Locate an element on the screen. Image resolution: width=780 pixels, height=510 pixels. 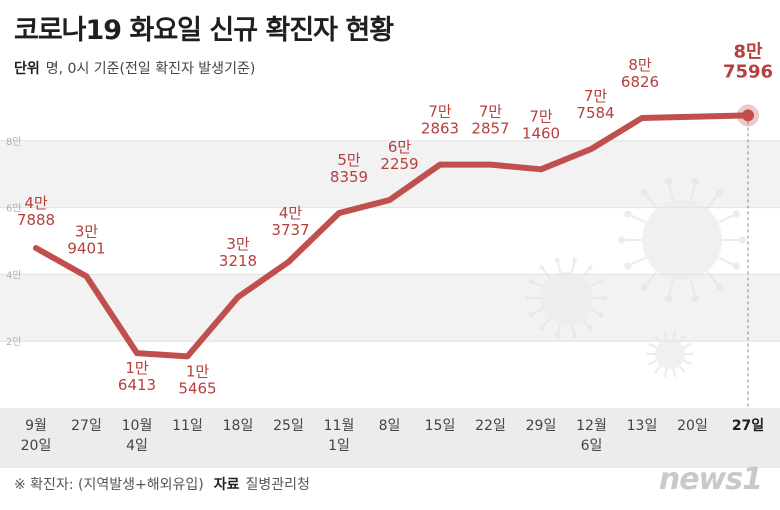
x-tick-label: 11월 is located at coordinates (339, 426).